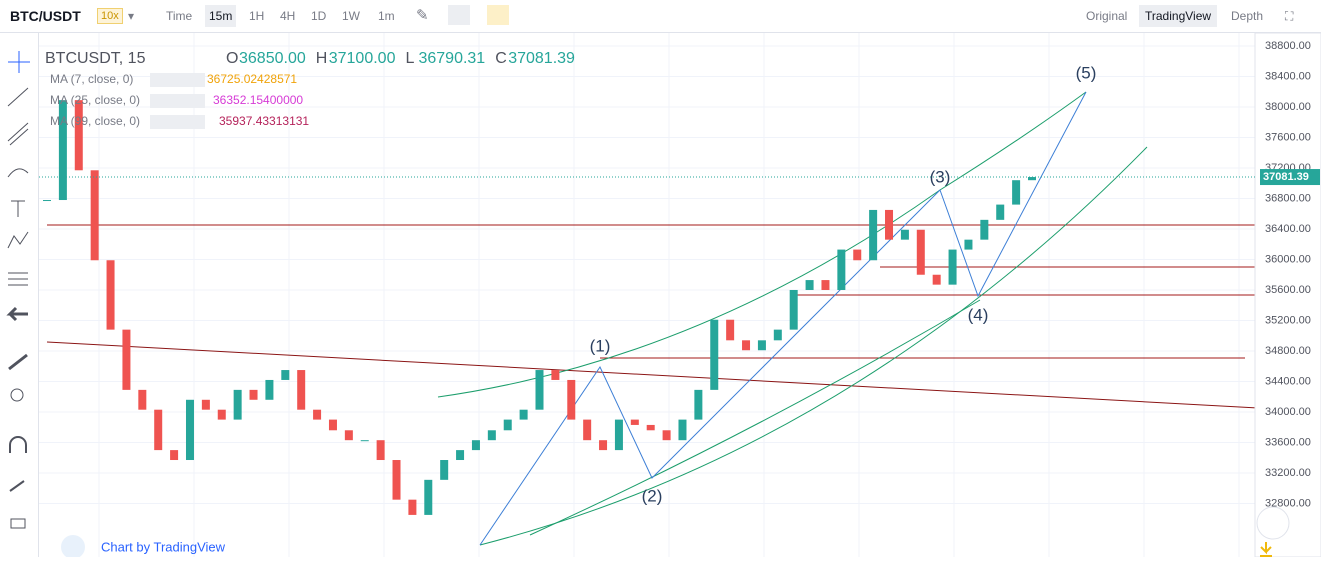 The height and width of the screenshot is (562, 1321). Describe the element at coordinates (18, 173) in the screenshot. I see `brush-tool` at that location.